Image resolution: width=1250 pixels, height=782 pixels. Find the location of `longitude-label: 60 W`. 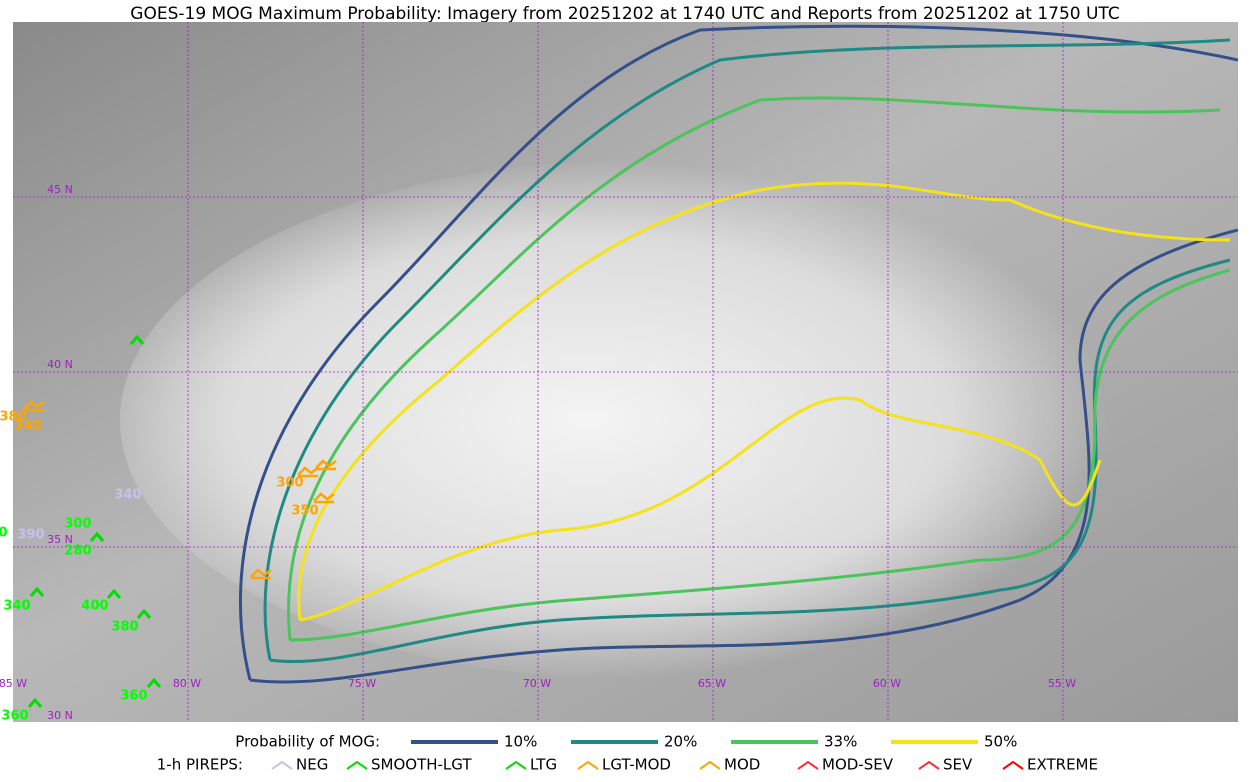

longitude-label: 60 W is located at coordinates (887, 683).